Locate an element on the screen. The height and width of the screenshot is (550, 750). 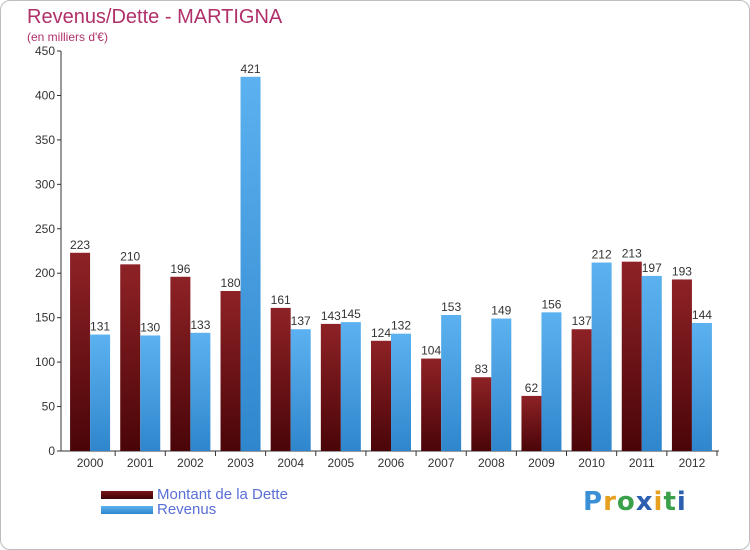
x-tick-label: 2011 is located at coordinates (642, 463).